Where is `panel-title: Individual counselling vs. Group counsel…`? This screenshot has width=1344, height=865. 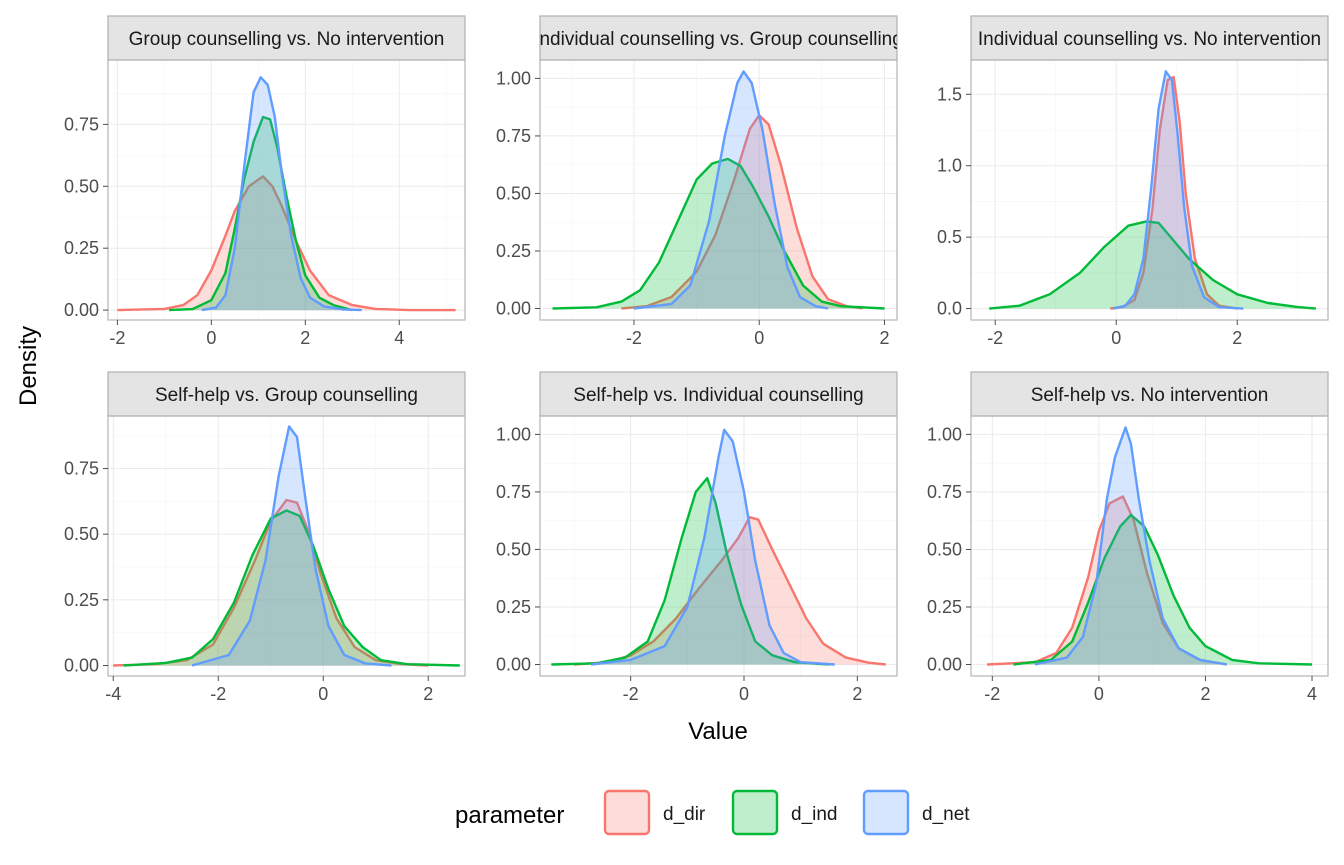 panel-title: Individual counselling vs. Group counsel… is located at coordinates (718, 39).